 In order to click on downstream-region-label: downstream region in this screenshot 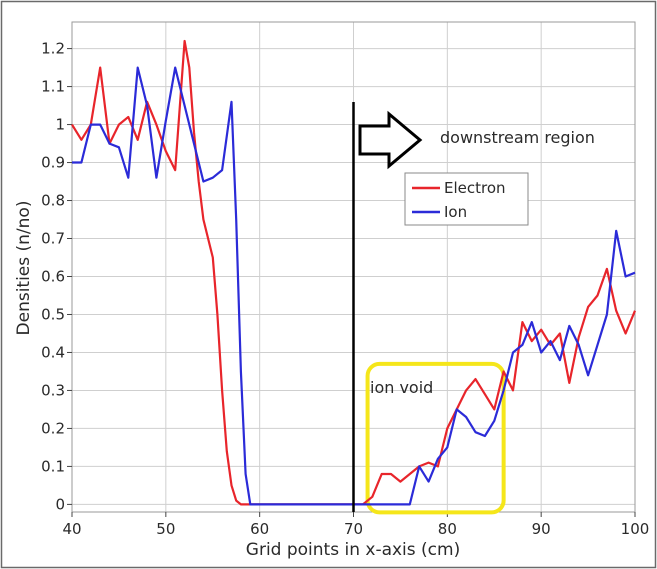, I will do `click(517, 137)`.